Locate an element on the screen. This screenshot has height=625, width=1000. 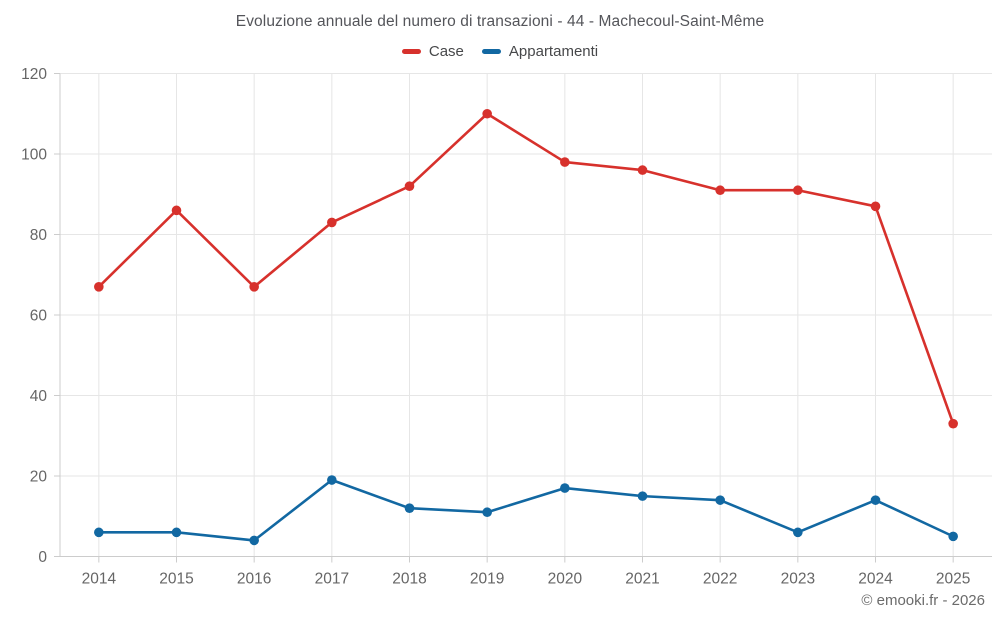
x-tick-label: 2015 is located at coordinates (176, 579).